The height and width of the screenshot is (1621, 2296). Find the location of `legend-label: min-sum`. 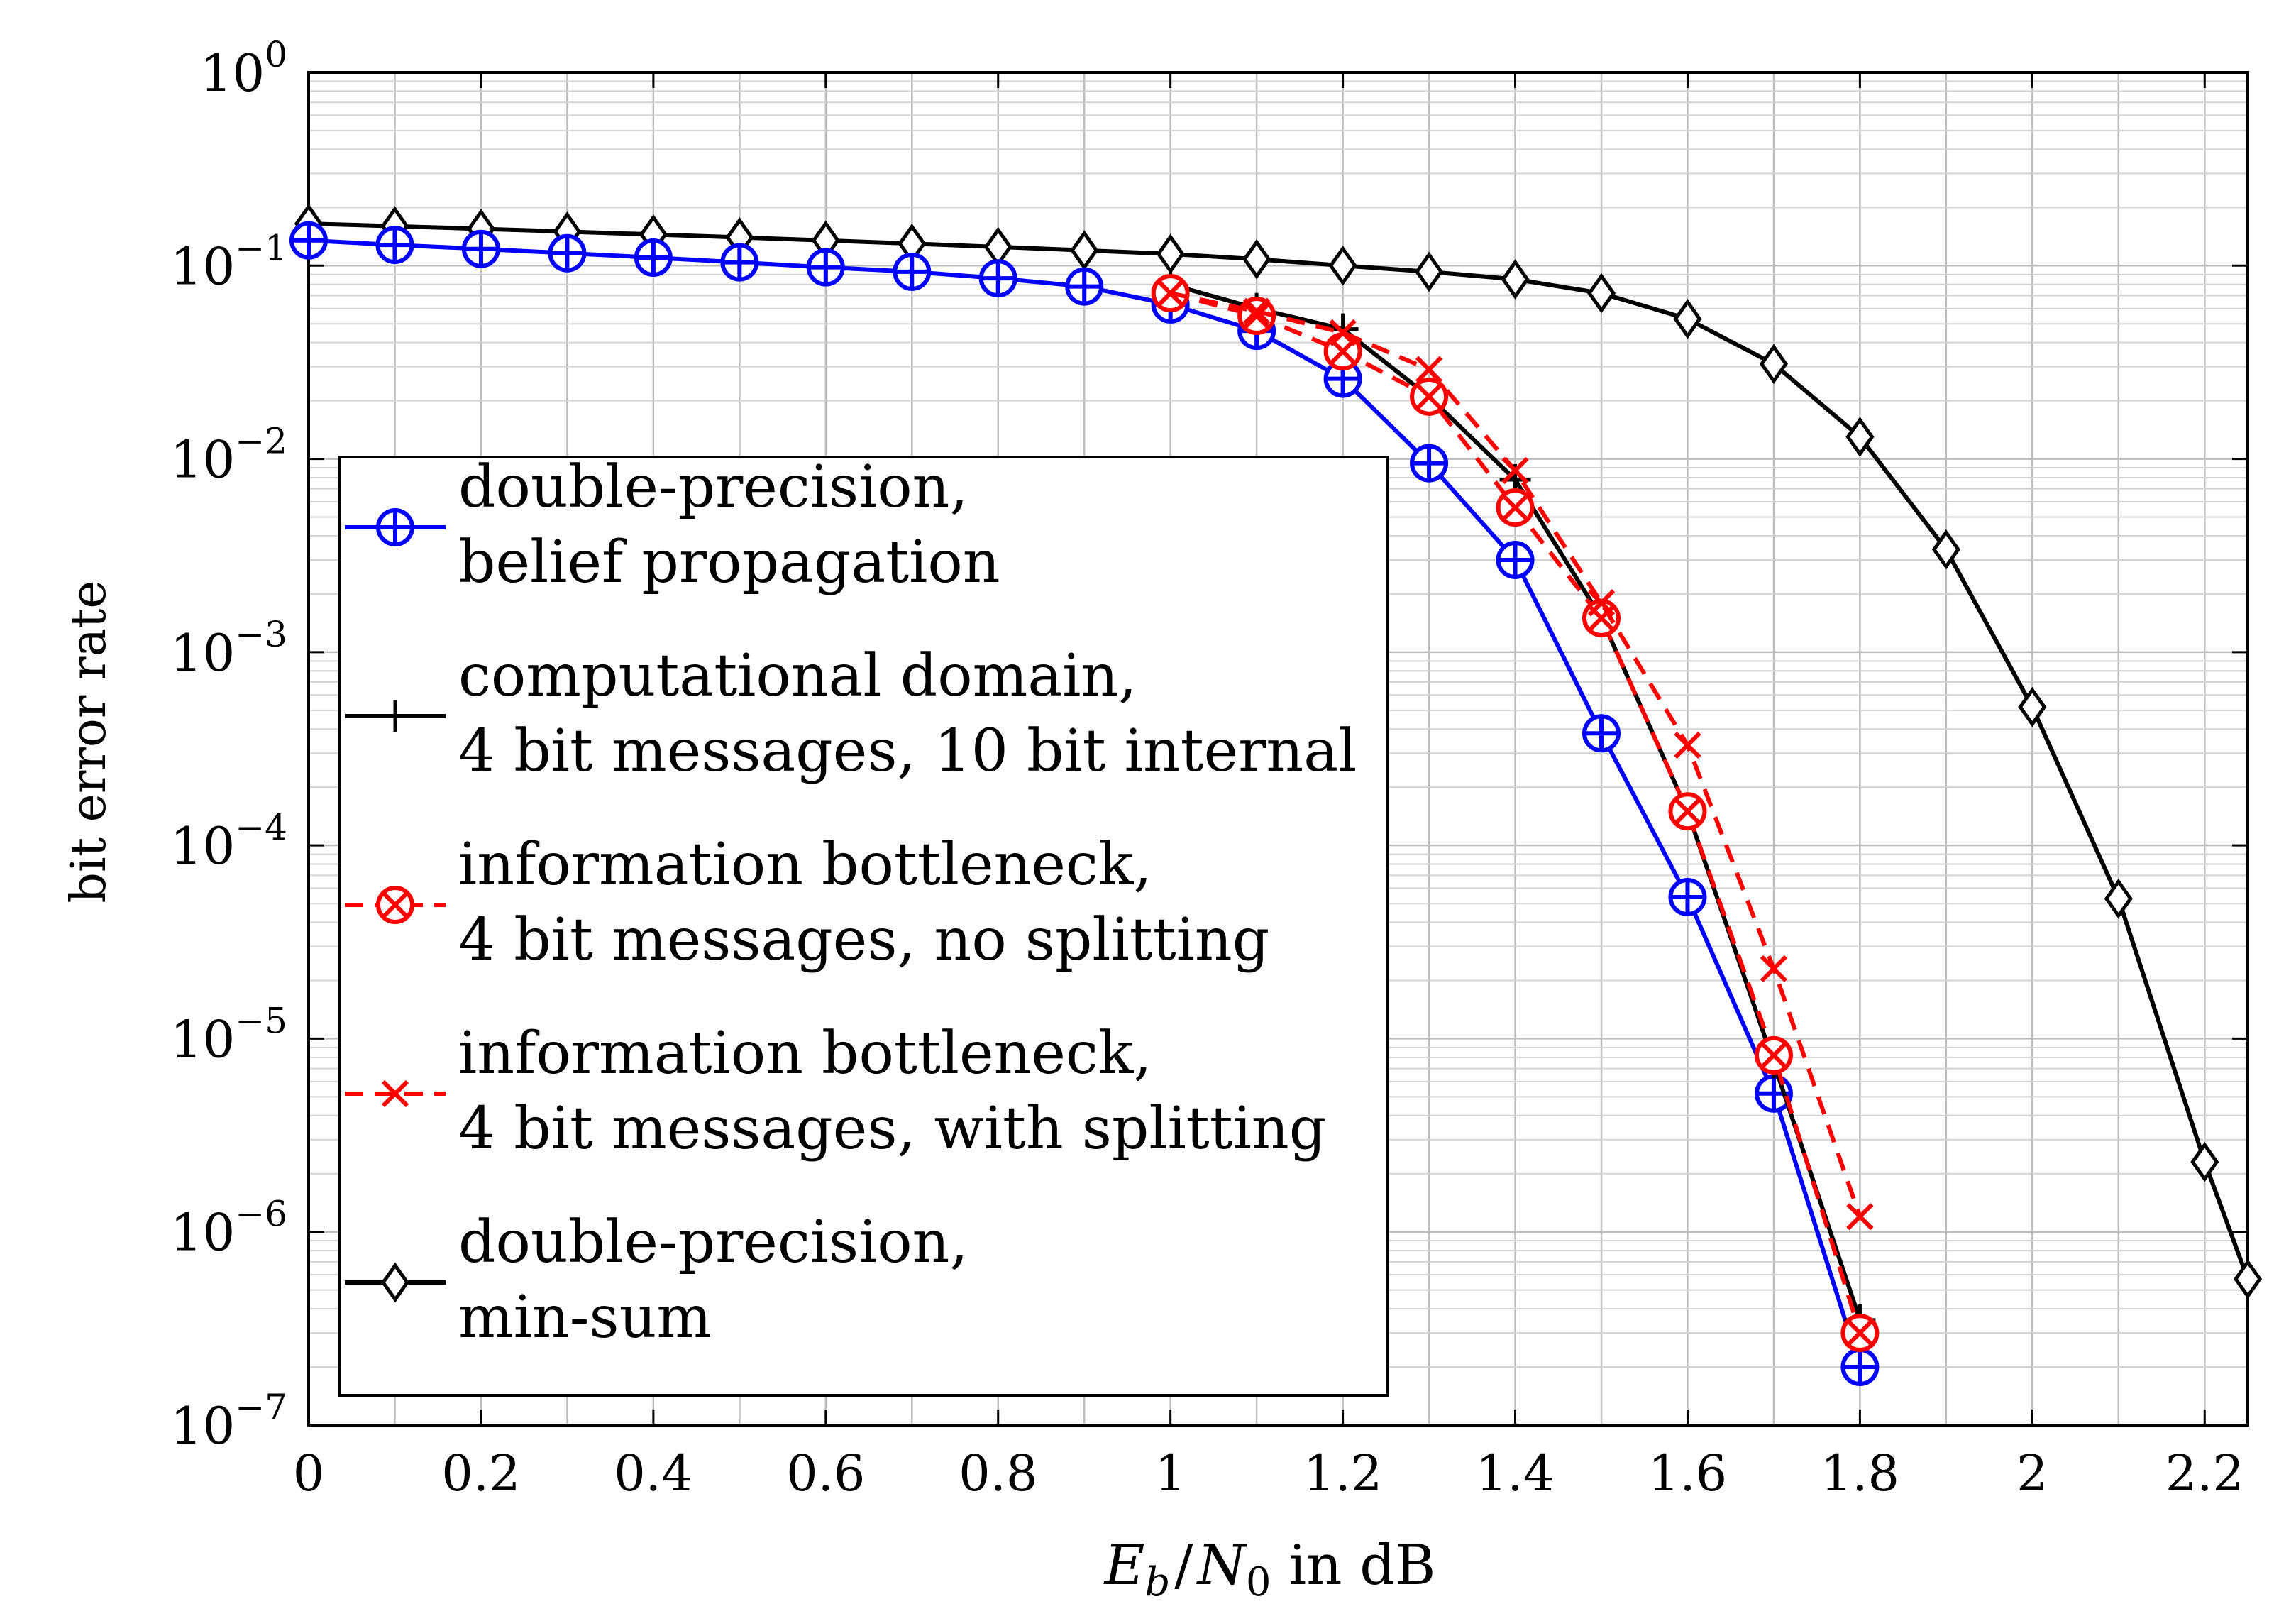

legend-label: min-sum is located at coordinates (585, 1317).